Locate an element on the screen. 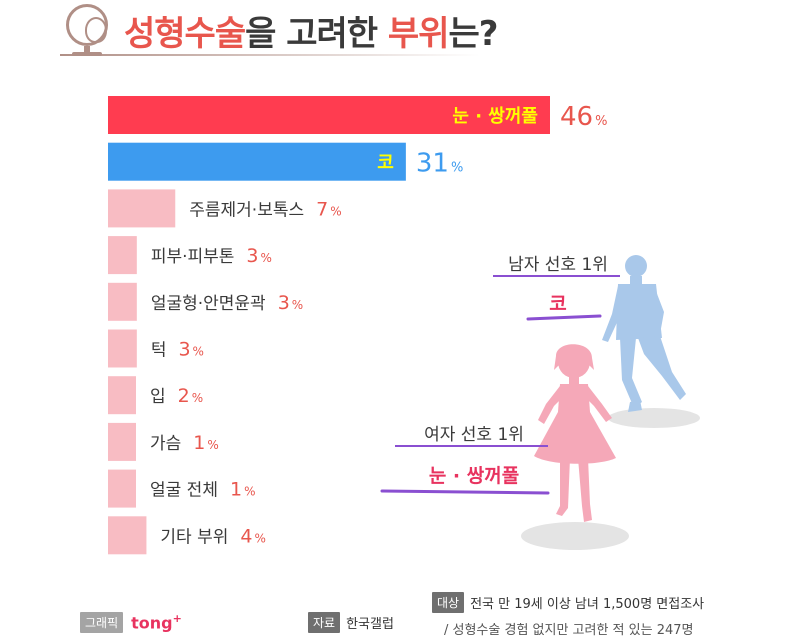 The height and width of the screenshot is (640, 800). header: 성형수술을 고려한 부위는? is located at coordinates (320, 29).